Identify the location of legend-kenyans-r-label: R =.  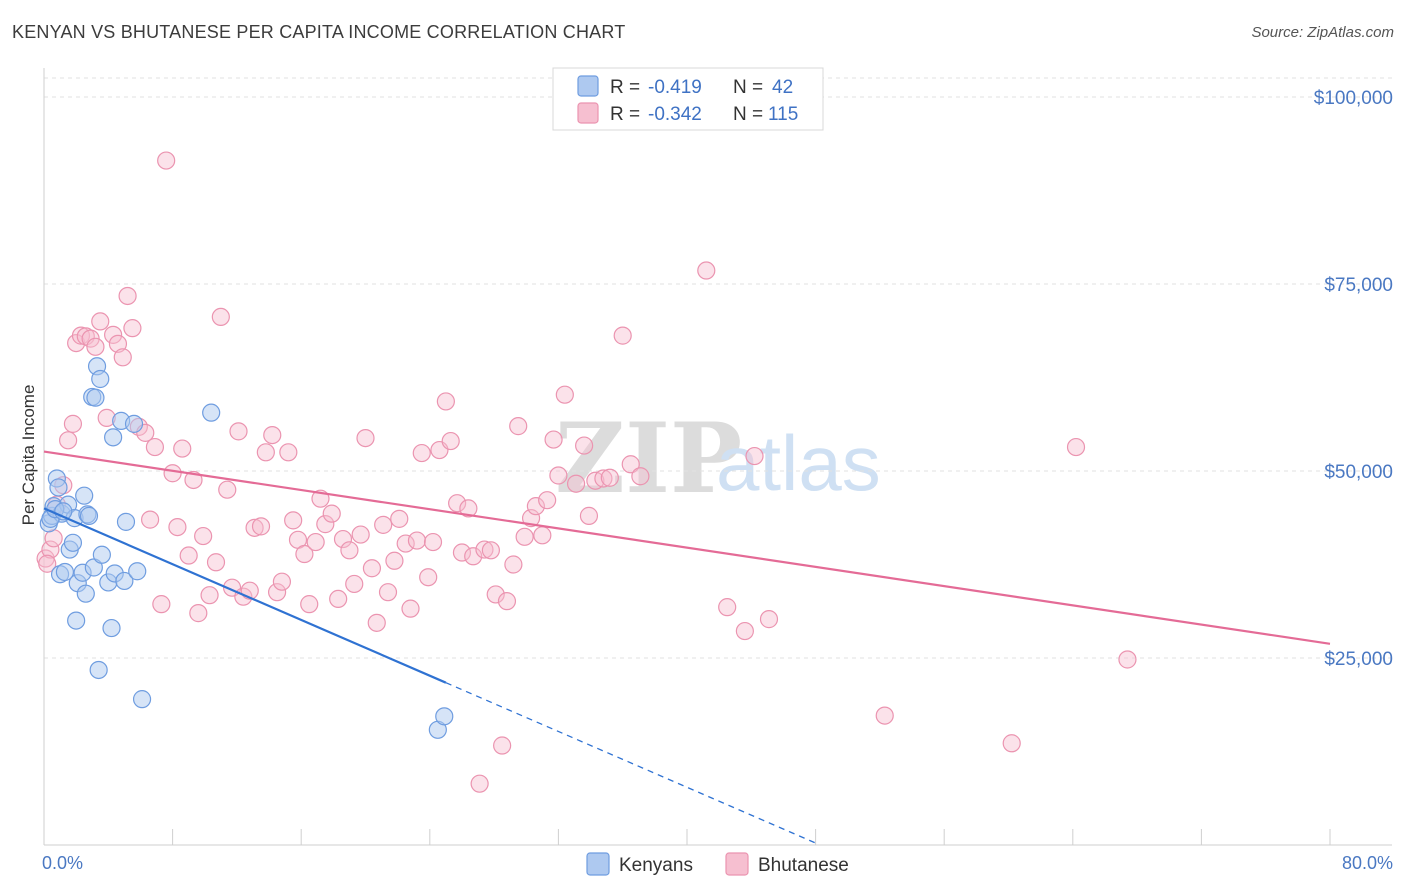
(625, 87).